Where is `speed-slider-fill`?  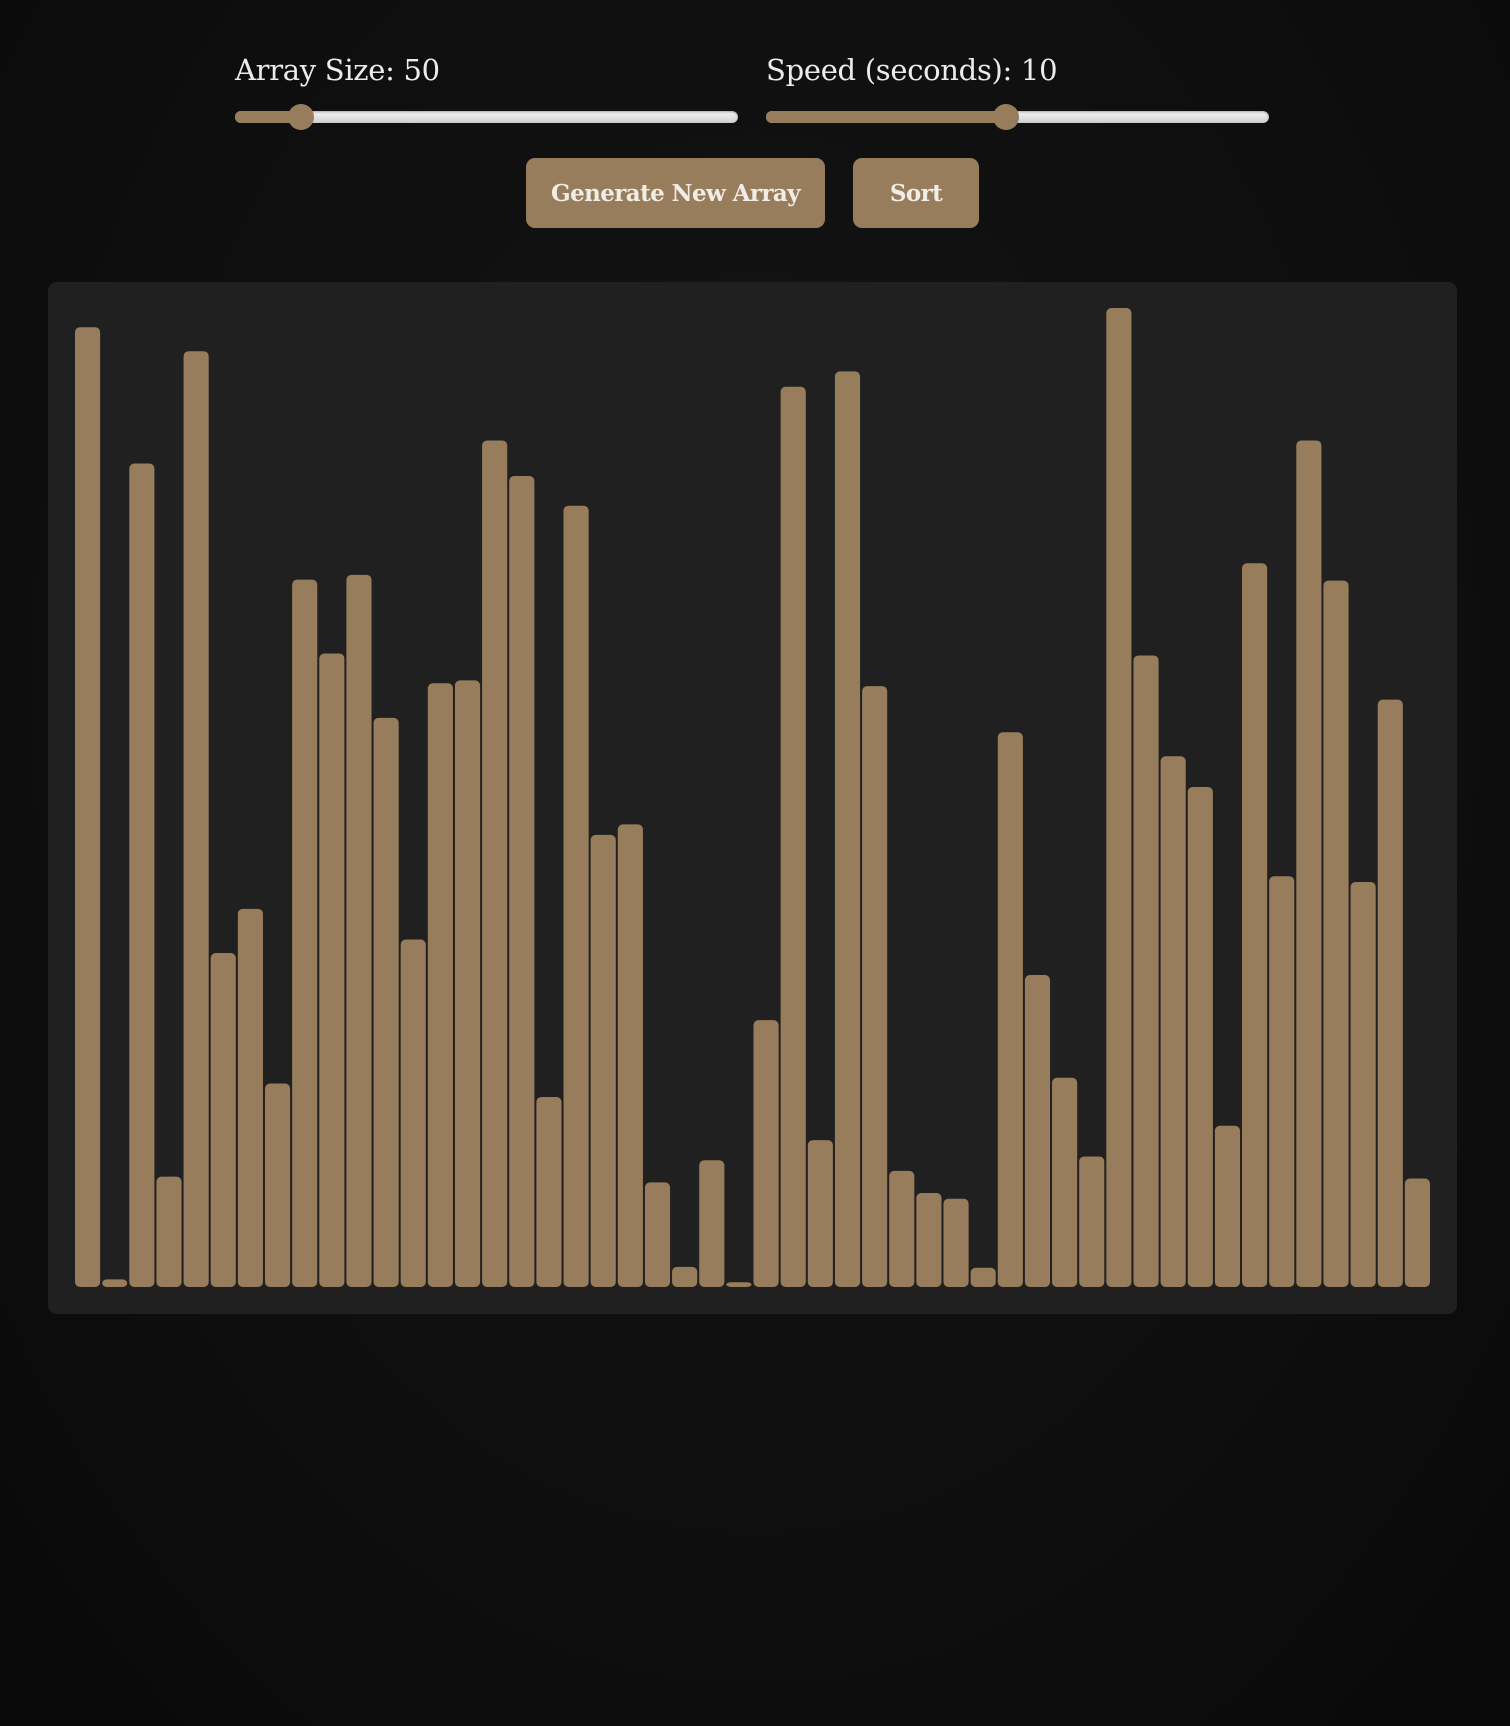
speed-slider-fill is located at coordinates (886, 117).